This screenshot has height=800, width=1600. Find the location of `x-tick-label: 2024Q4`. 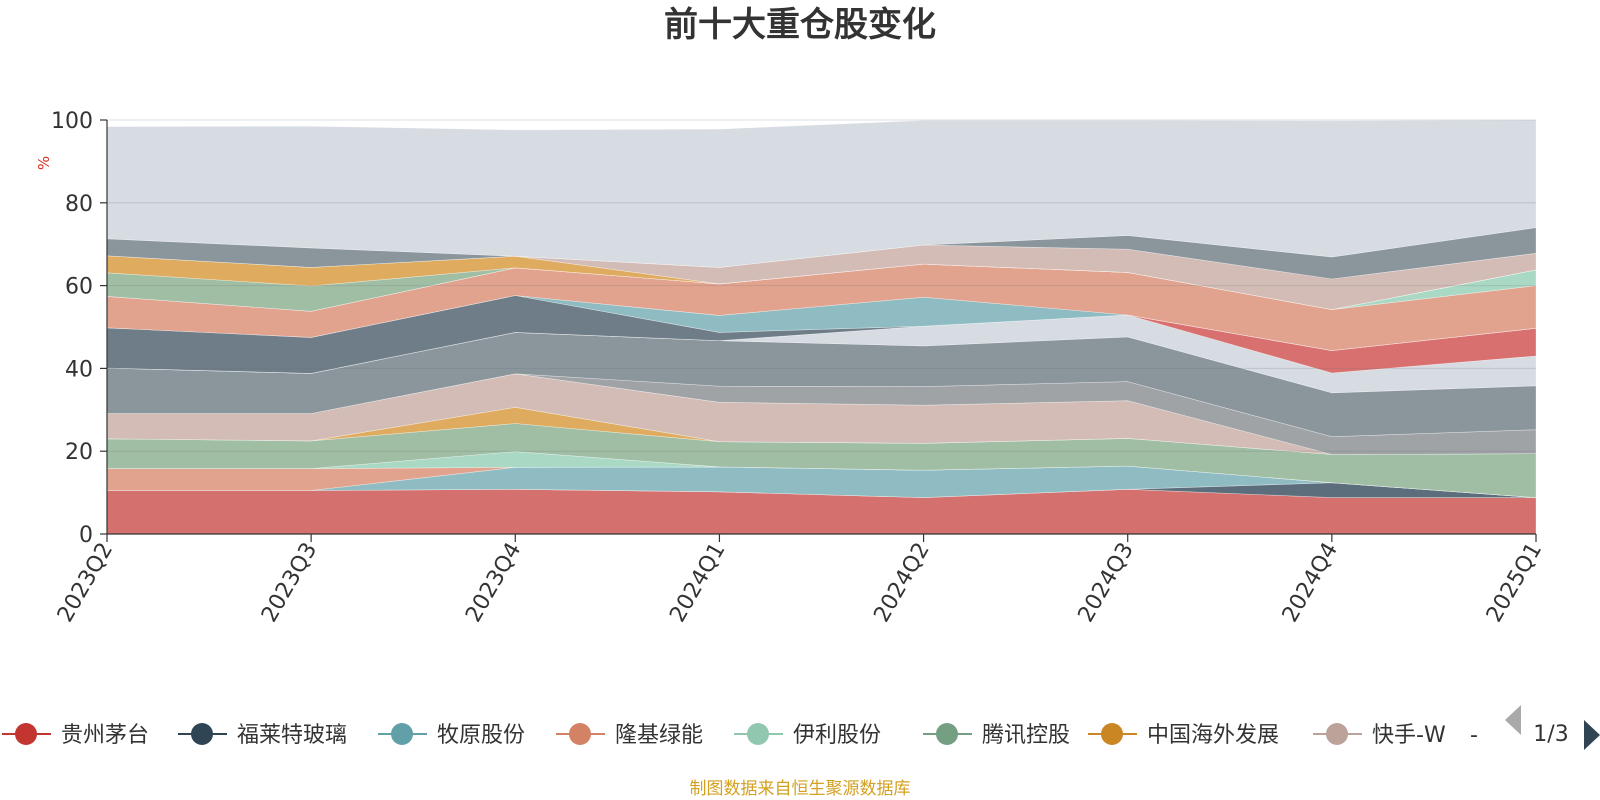

x-tick-label: 2024Q4 is located at coordinates (1310, 583).